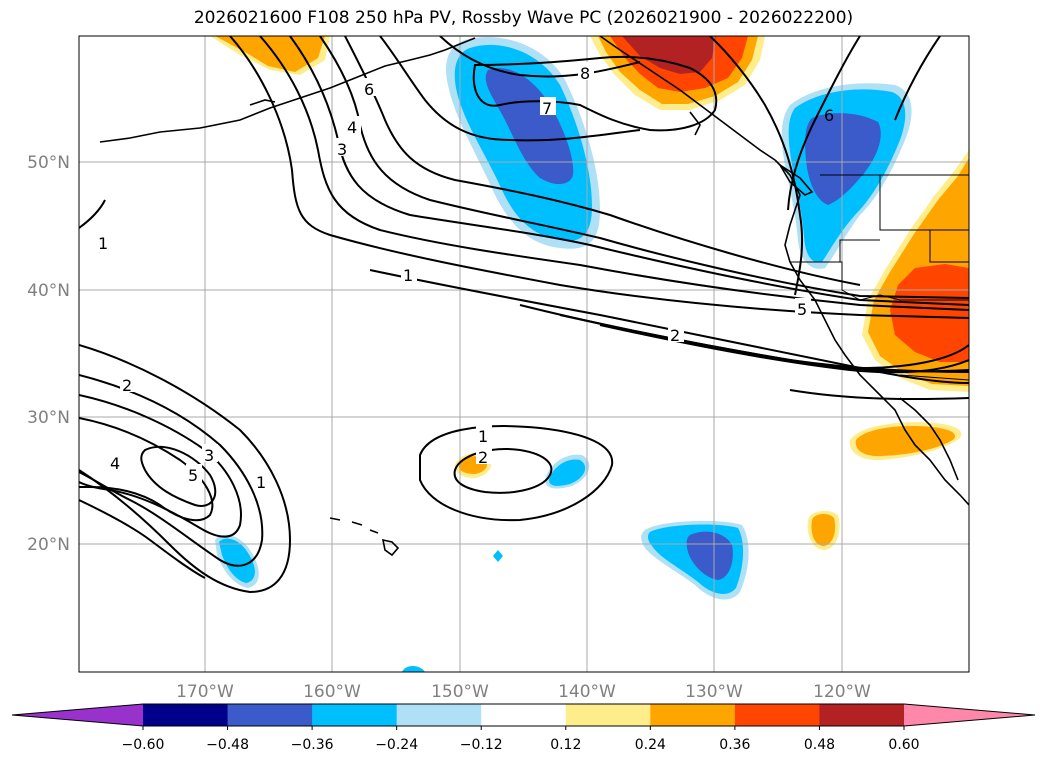  Describe the element at coordinates (481, 745) in the screenshot. I see `colorbar-tick-label: −0.12` at that location.